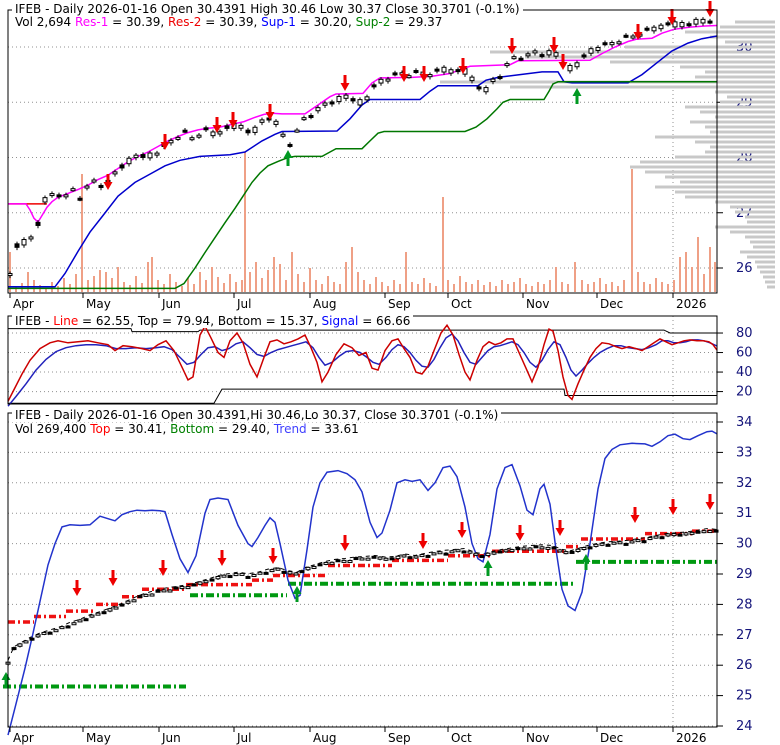  Describe the element at coordinates (278, 22) in the screenshot. I see `header-token: Sup-1` at that location.